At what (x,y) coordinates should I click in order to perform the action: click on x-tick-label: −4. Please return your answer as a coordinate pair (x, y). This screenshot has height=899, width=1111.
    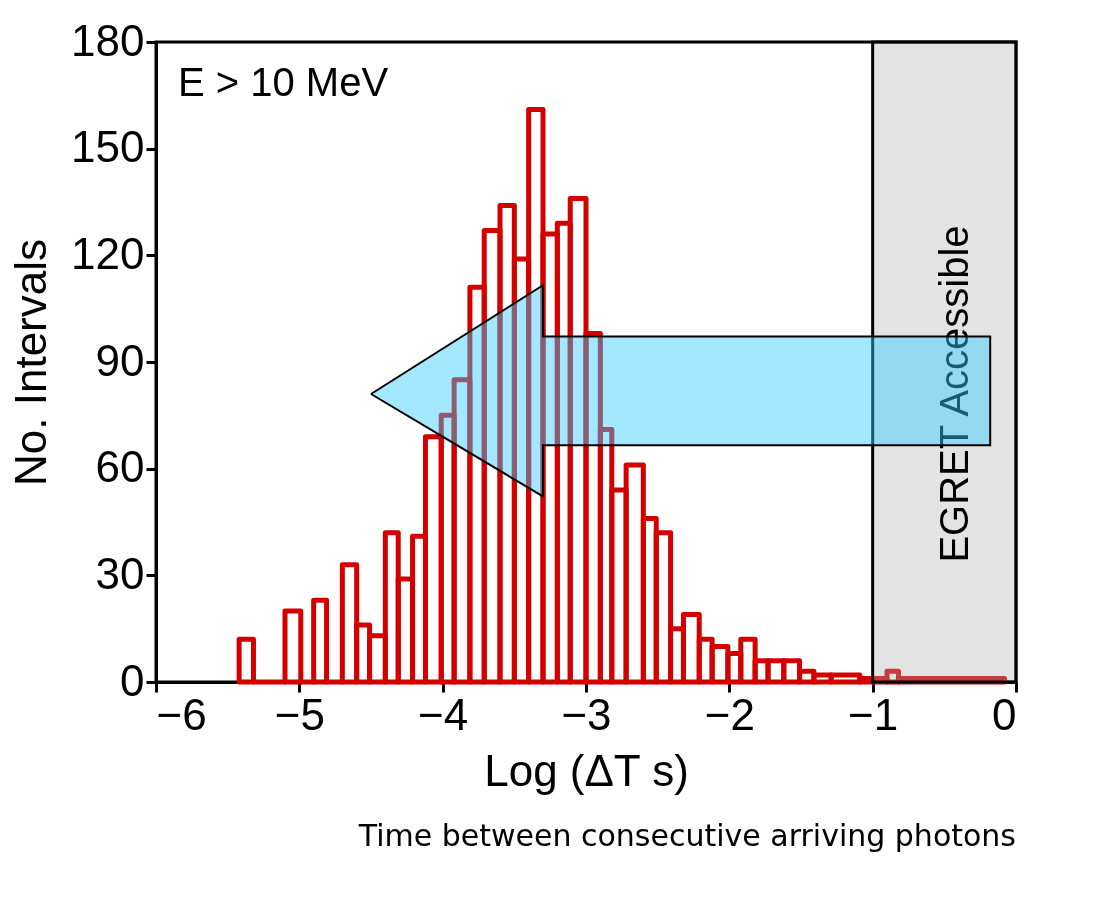
    Looking at the image, I should click on (443, 714).